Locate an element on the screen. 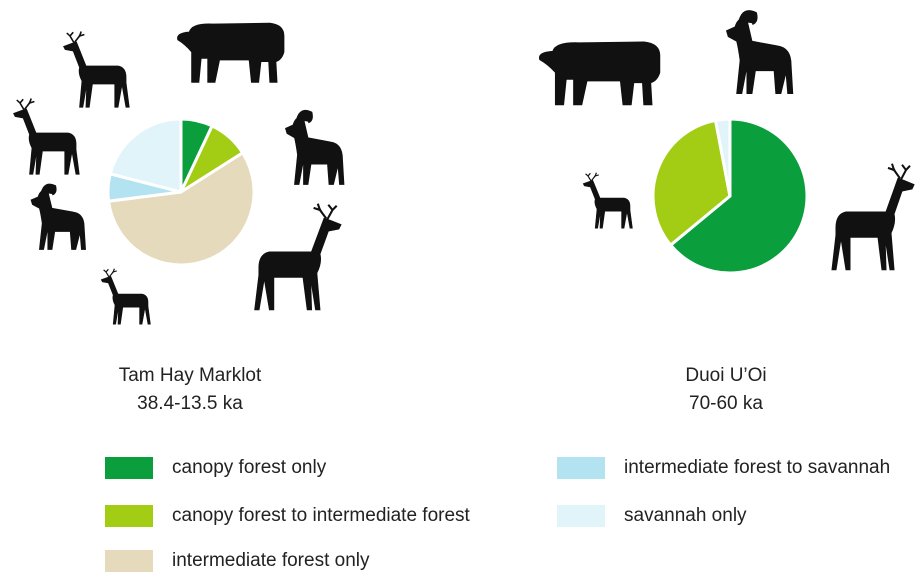  legend-label: canopy forest to intermediate forest is located at coordinates (321, 515).